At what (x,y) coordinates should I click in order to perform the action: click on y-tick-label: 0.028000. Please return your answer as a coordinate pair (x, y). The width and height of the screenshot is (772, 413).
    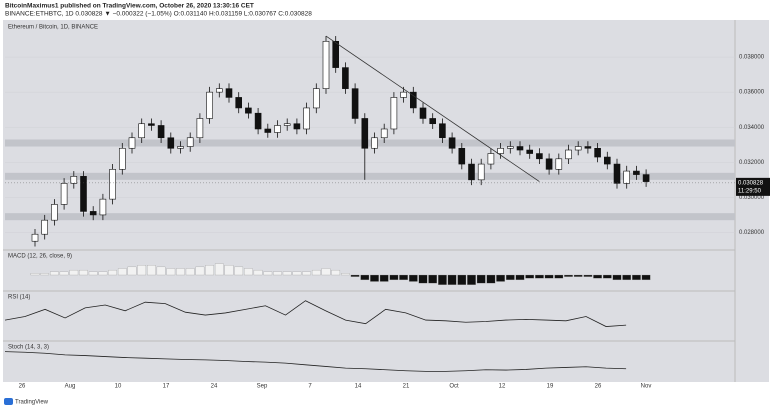
    Looking at the image, I should click on (752, 233).